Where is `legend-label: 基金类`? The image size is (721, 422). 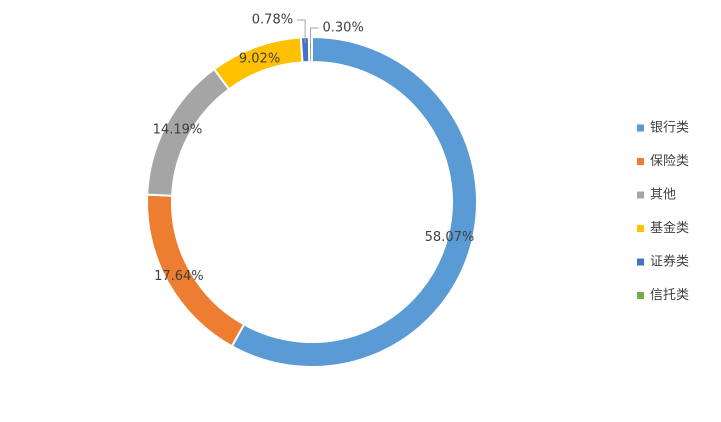
legend-label: 基金类 is located at coordinates (669, 228).